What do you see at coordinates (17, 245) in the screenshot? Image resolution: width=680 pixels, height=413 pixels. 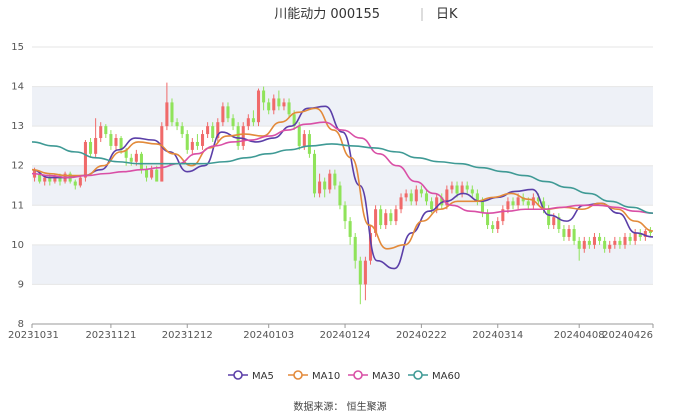 I see `y-tick-label: 10` at bounding box center [17, 245].